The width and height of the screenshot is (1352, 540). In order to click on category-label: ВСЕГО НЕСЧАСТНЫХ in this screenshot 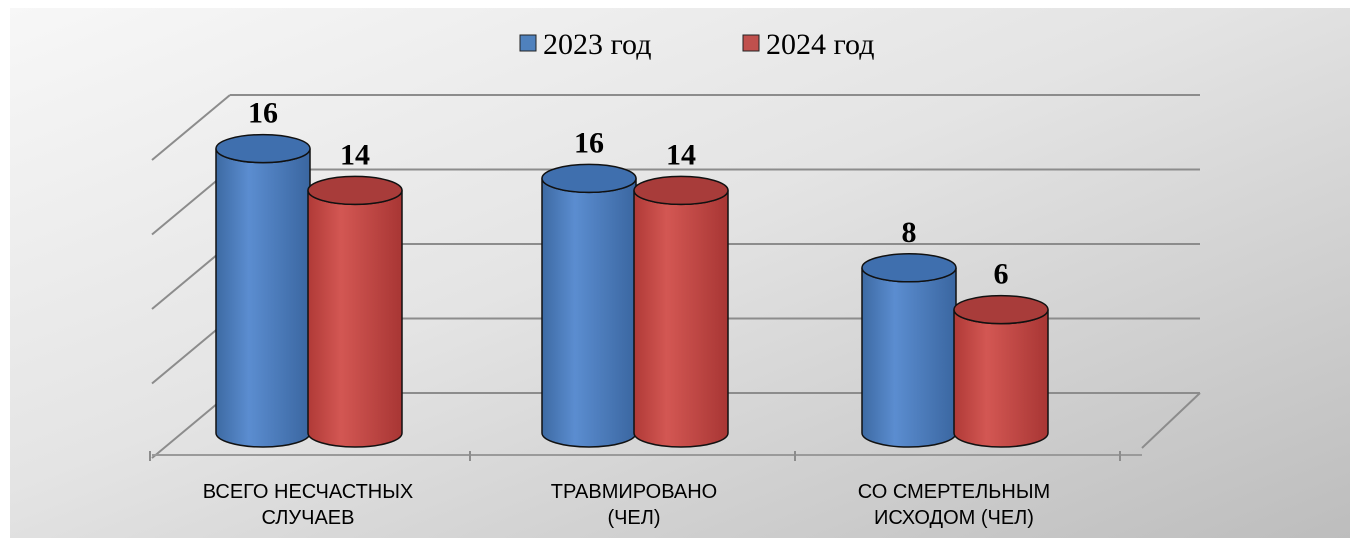, I will do `click(308, 492)`.